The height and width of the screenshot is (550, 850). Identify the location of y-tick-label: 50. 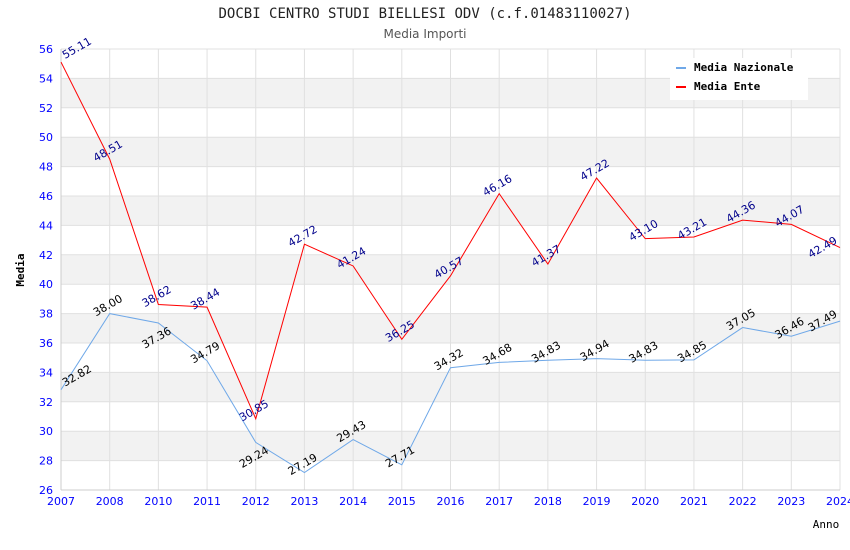
(46, 137).